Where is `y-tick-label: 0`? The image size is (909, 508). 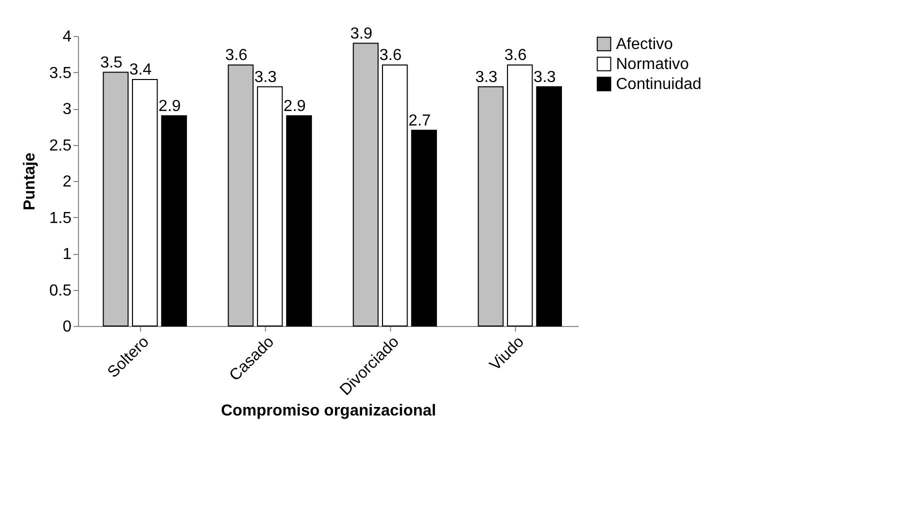
y-tick-label: 0 is located at coordinates (67, 327).